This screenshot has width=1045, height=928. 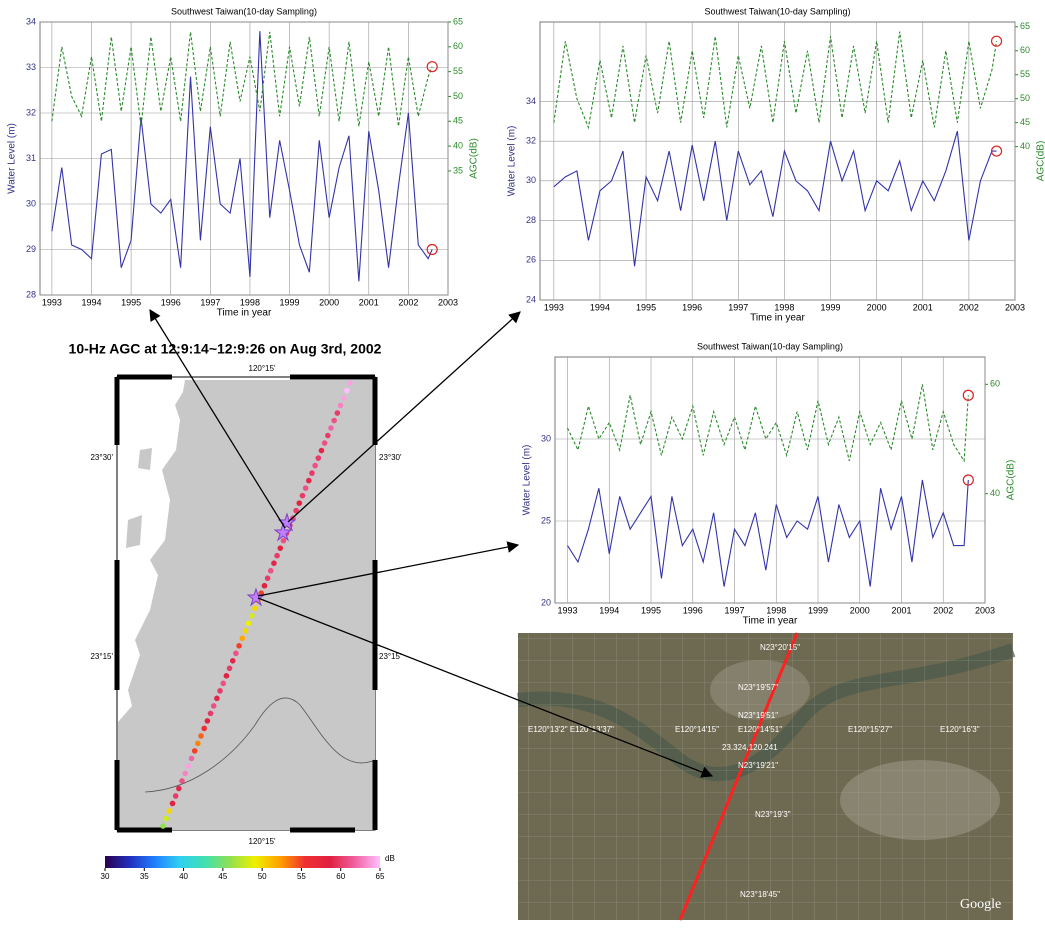 What do you see at coordinates (980, 904) in the screenshot?
I see `watermark: Google` at bounding box center [980, 904].